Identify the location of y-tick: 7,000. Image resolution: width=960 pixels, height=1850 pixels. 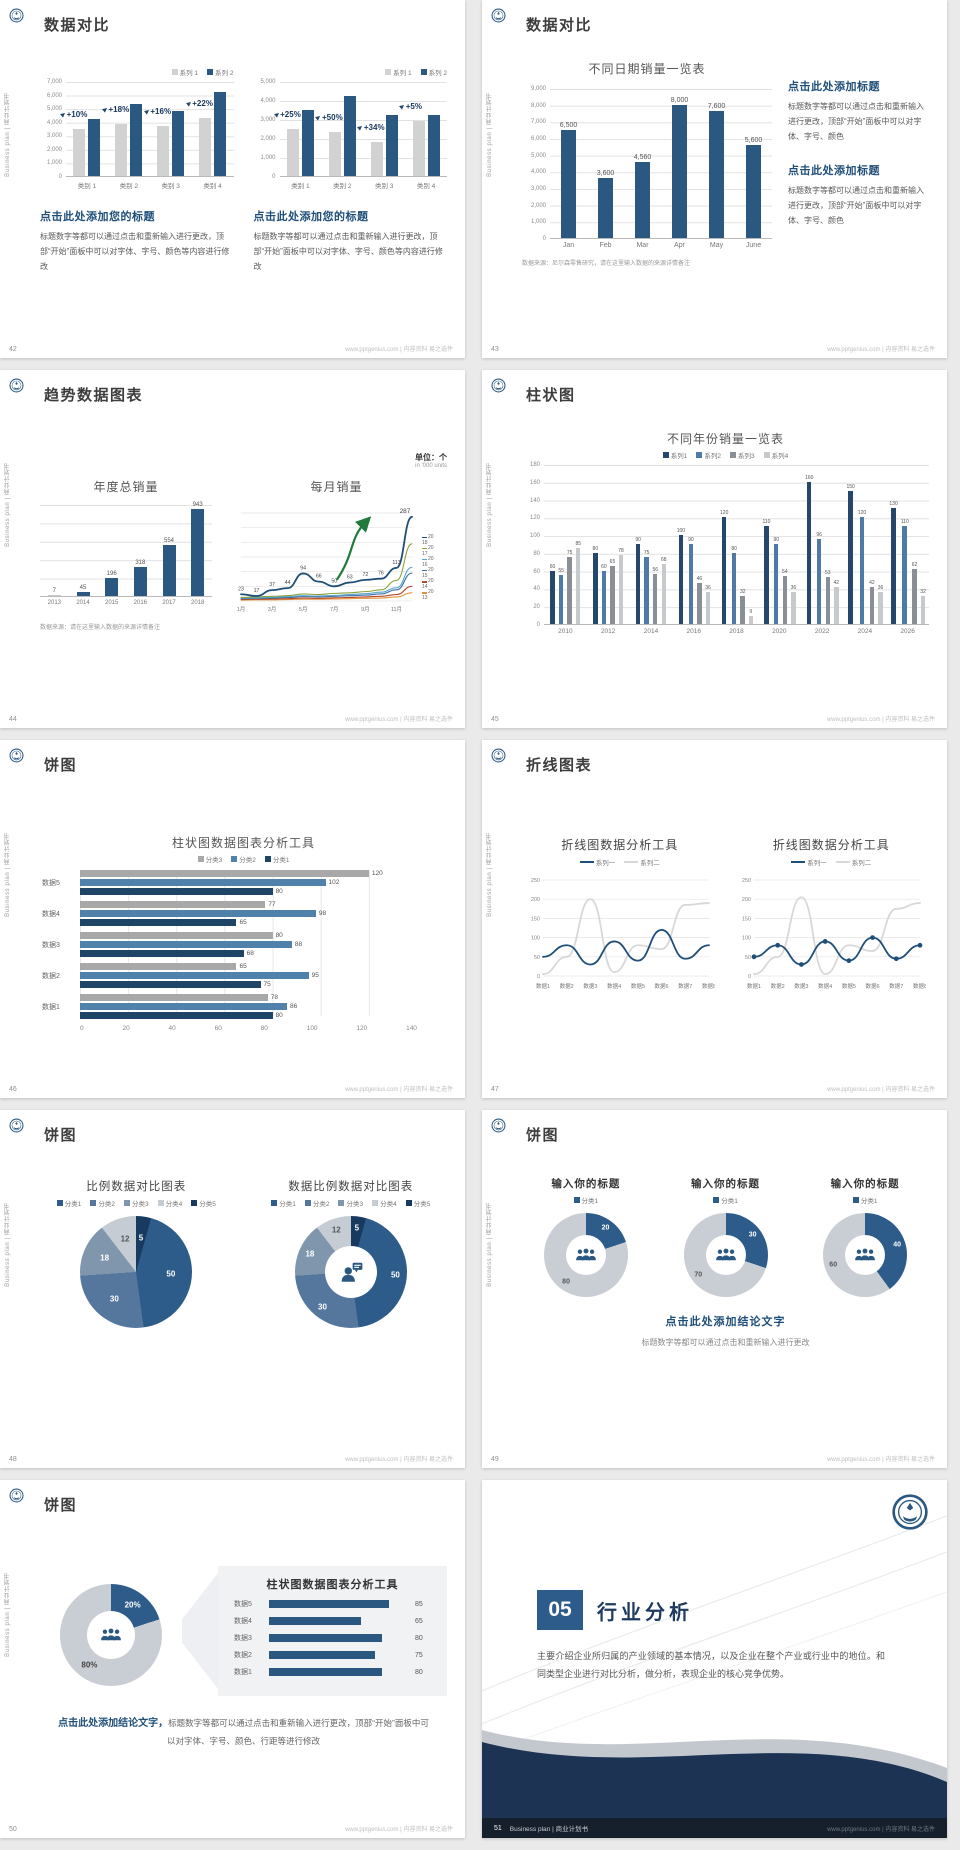
(54, 82).